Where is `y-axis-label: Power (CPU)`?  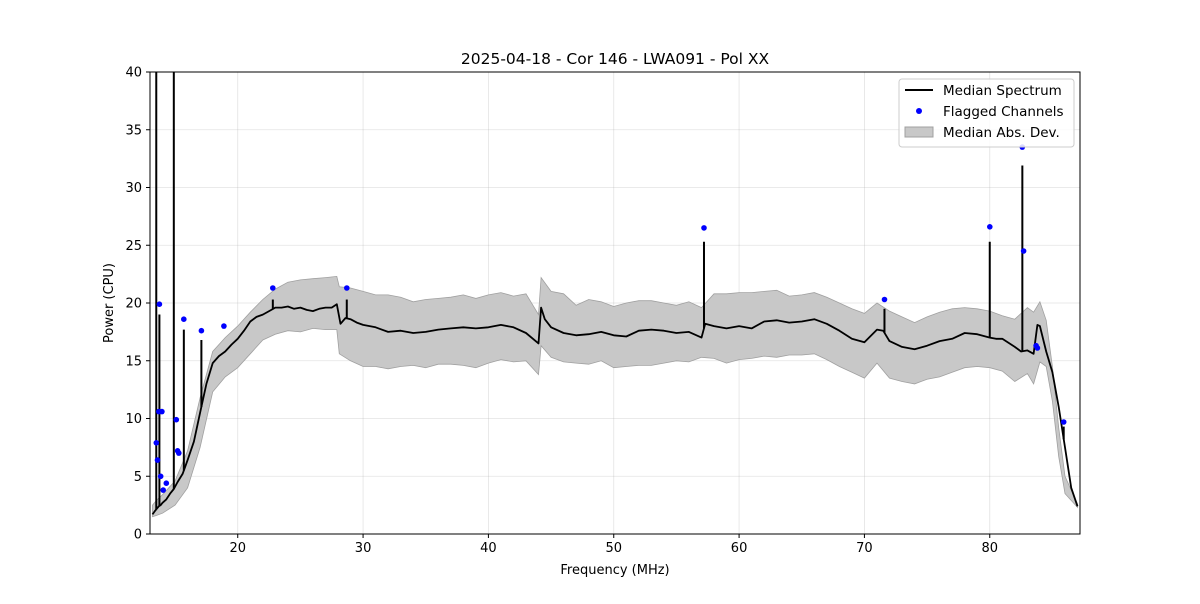 y-axis-label: Power (CPU) is located at coordinates (109, 303).